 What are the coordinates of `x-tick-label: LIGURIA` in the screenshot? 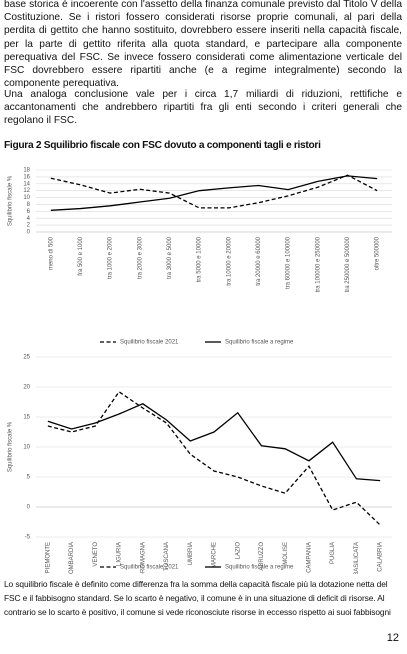 It's located at (120, 554).